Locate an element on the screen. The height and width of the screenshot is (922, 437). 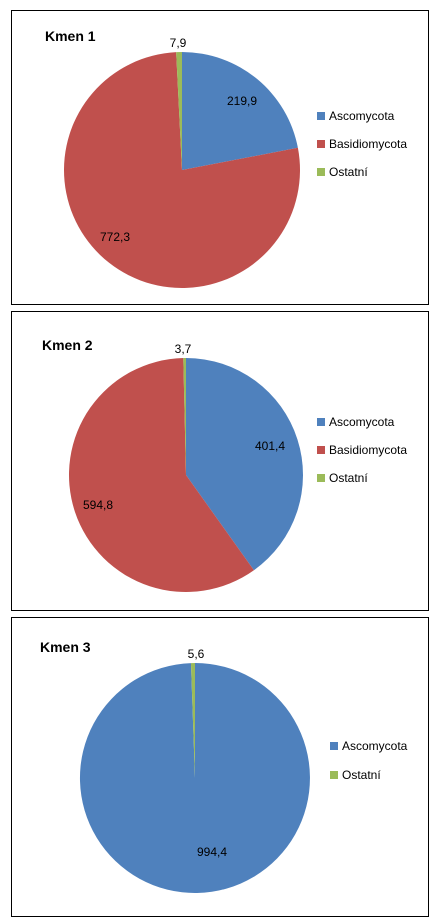
data-label: 772,3 is located at coordinates (115, 237).